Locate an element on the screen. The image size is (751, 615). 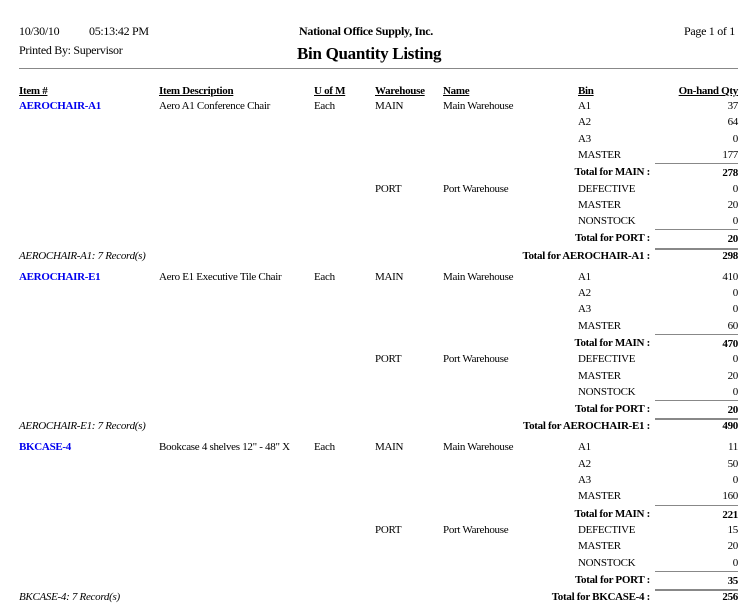
bin-qty: 11 is located at coordinates (733, 447).